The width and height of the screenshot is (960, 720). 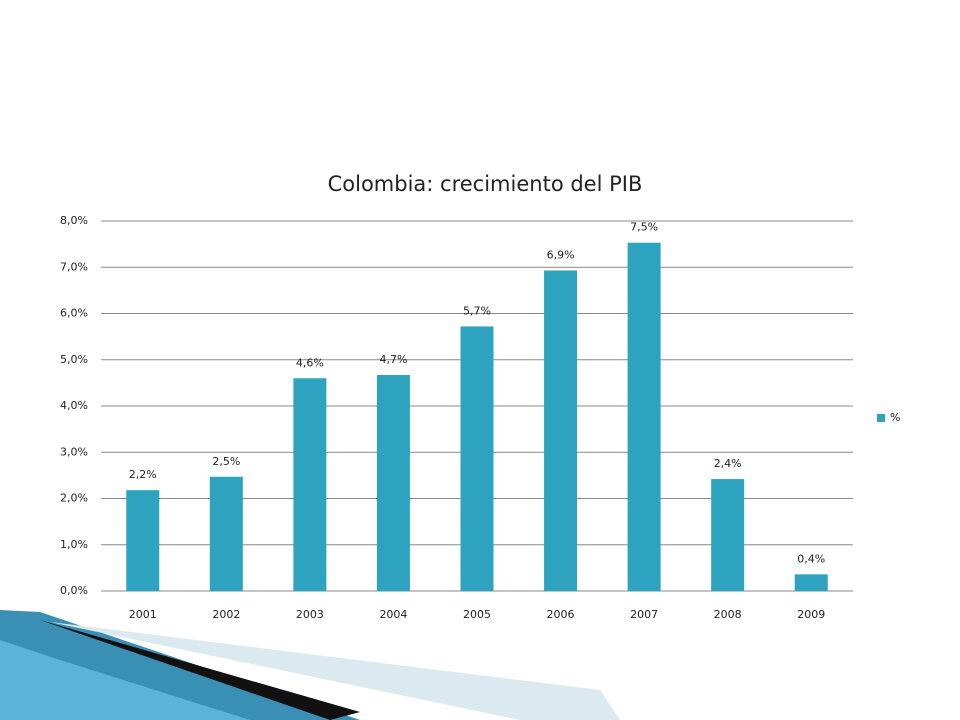 I want to click on y-tick-label: 5,0%, so click(x=74, y=359).